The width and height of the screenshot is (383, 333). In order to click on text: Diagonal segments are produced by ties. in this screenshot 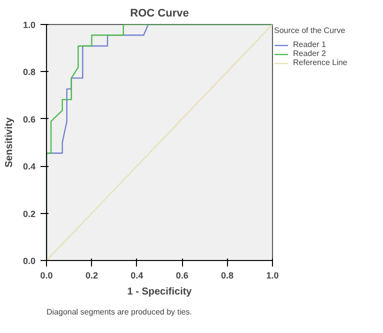, I will do `click(119, 312)`.